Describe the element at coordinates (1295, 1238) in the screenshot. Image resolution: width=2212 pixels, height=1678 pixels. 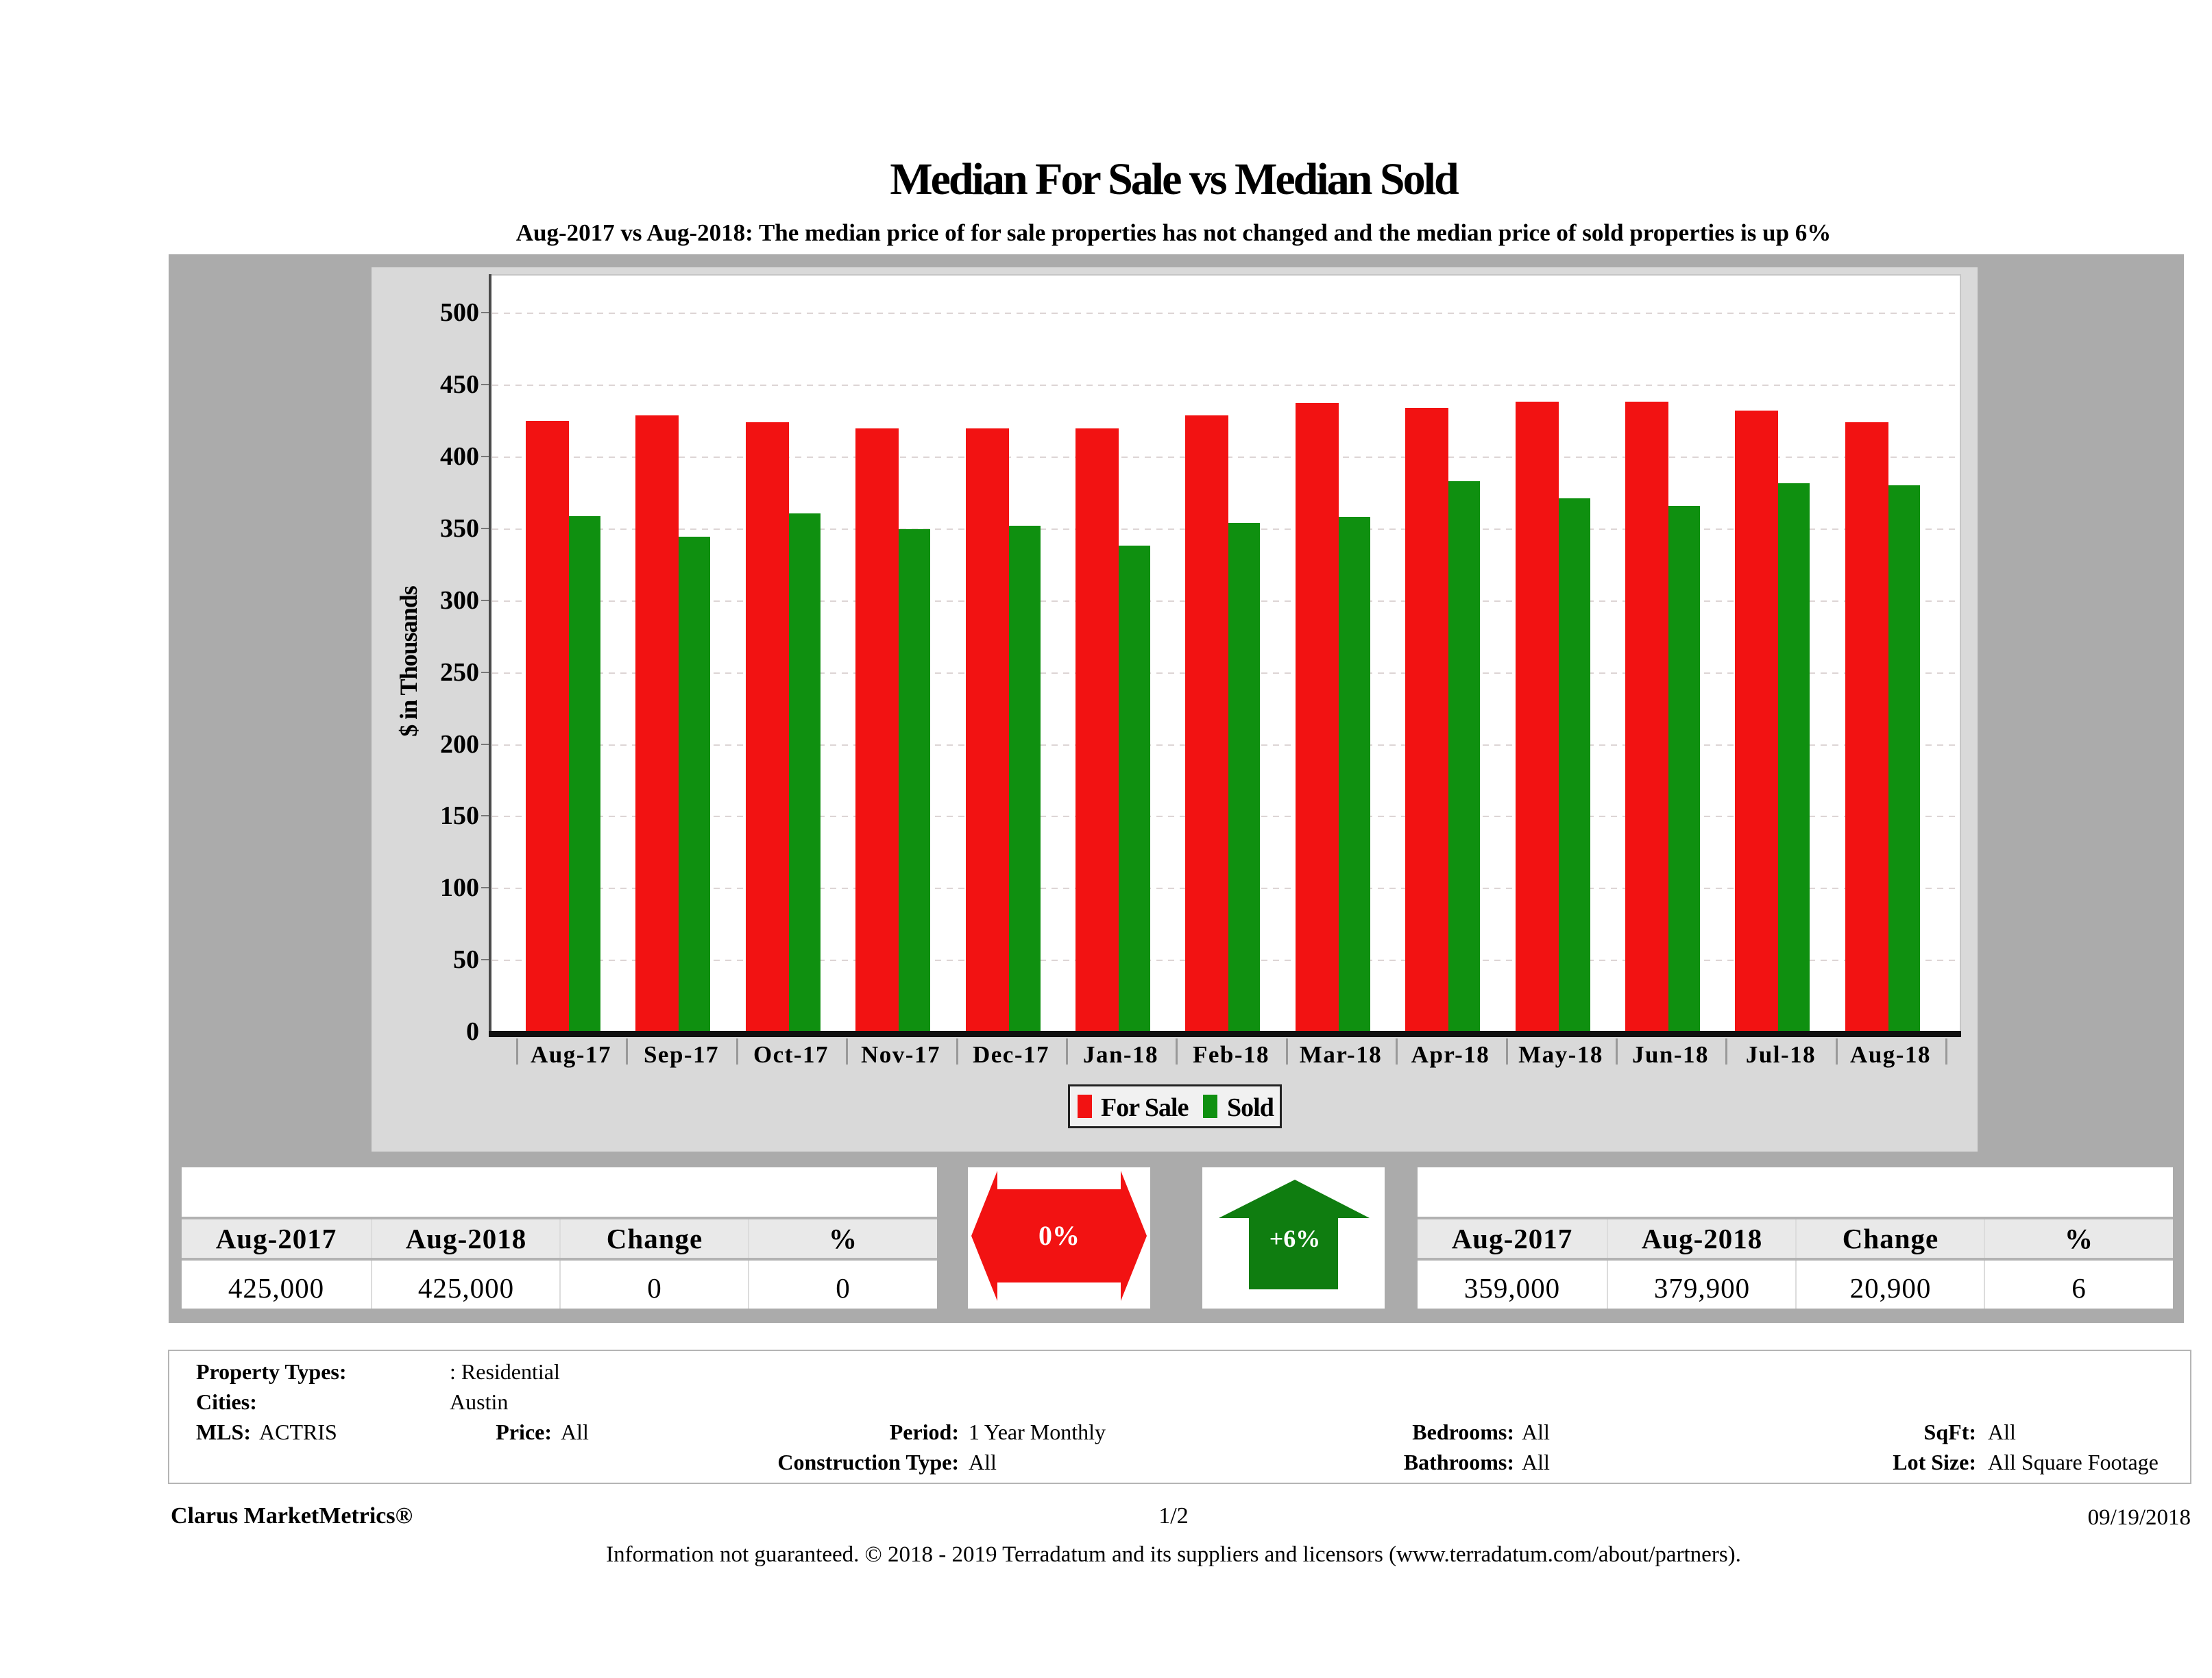
I see `svg-text: +6%` at that location.